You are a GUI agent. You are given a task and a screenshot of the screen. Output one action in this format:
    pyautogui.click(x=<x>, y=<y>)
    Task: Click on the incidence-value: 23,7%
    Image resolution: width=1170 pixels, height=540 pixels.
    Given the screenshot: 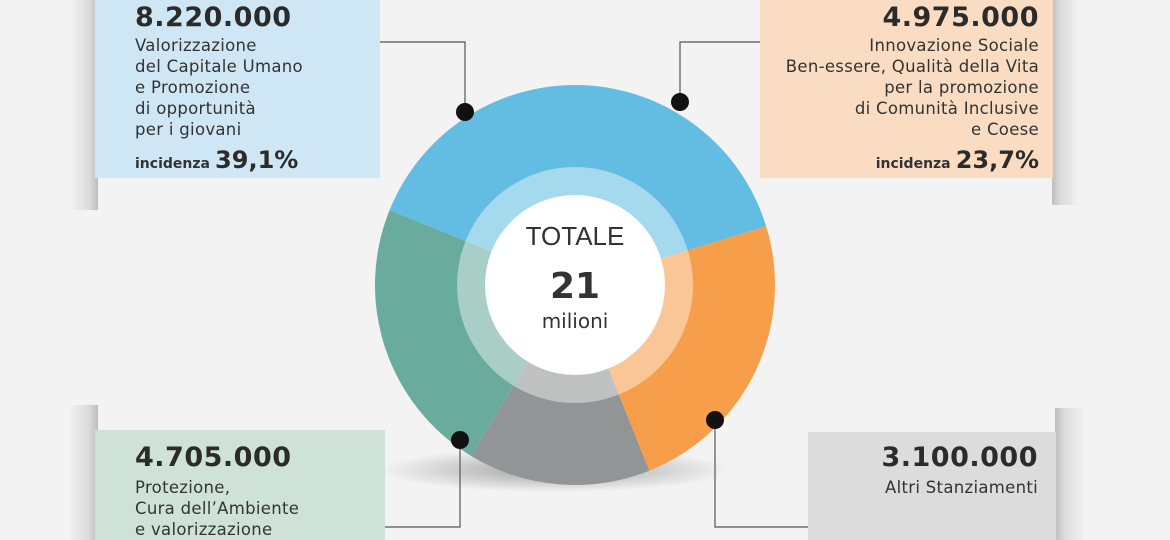 What is the action you would take?
    pyautogui.click(x=997, y=160)
    